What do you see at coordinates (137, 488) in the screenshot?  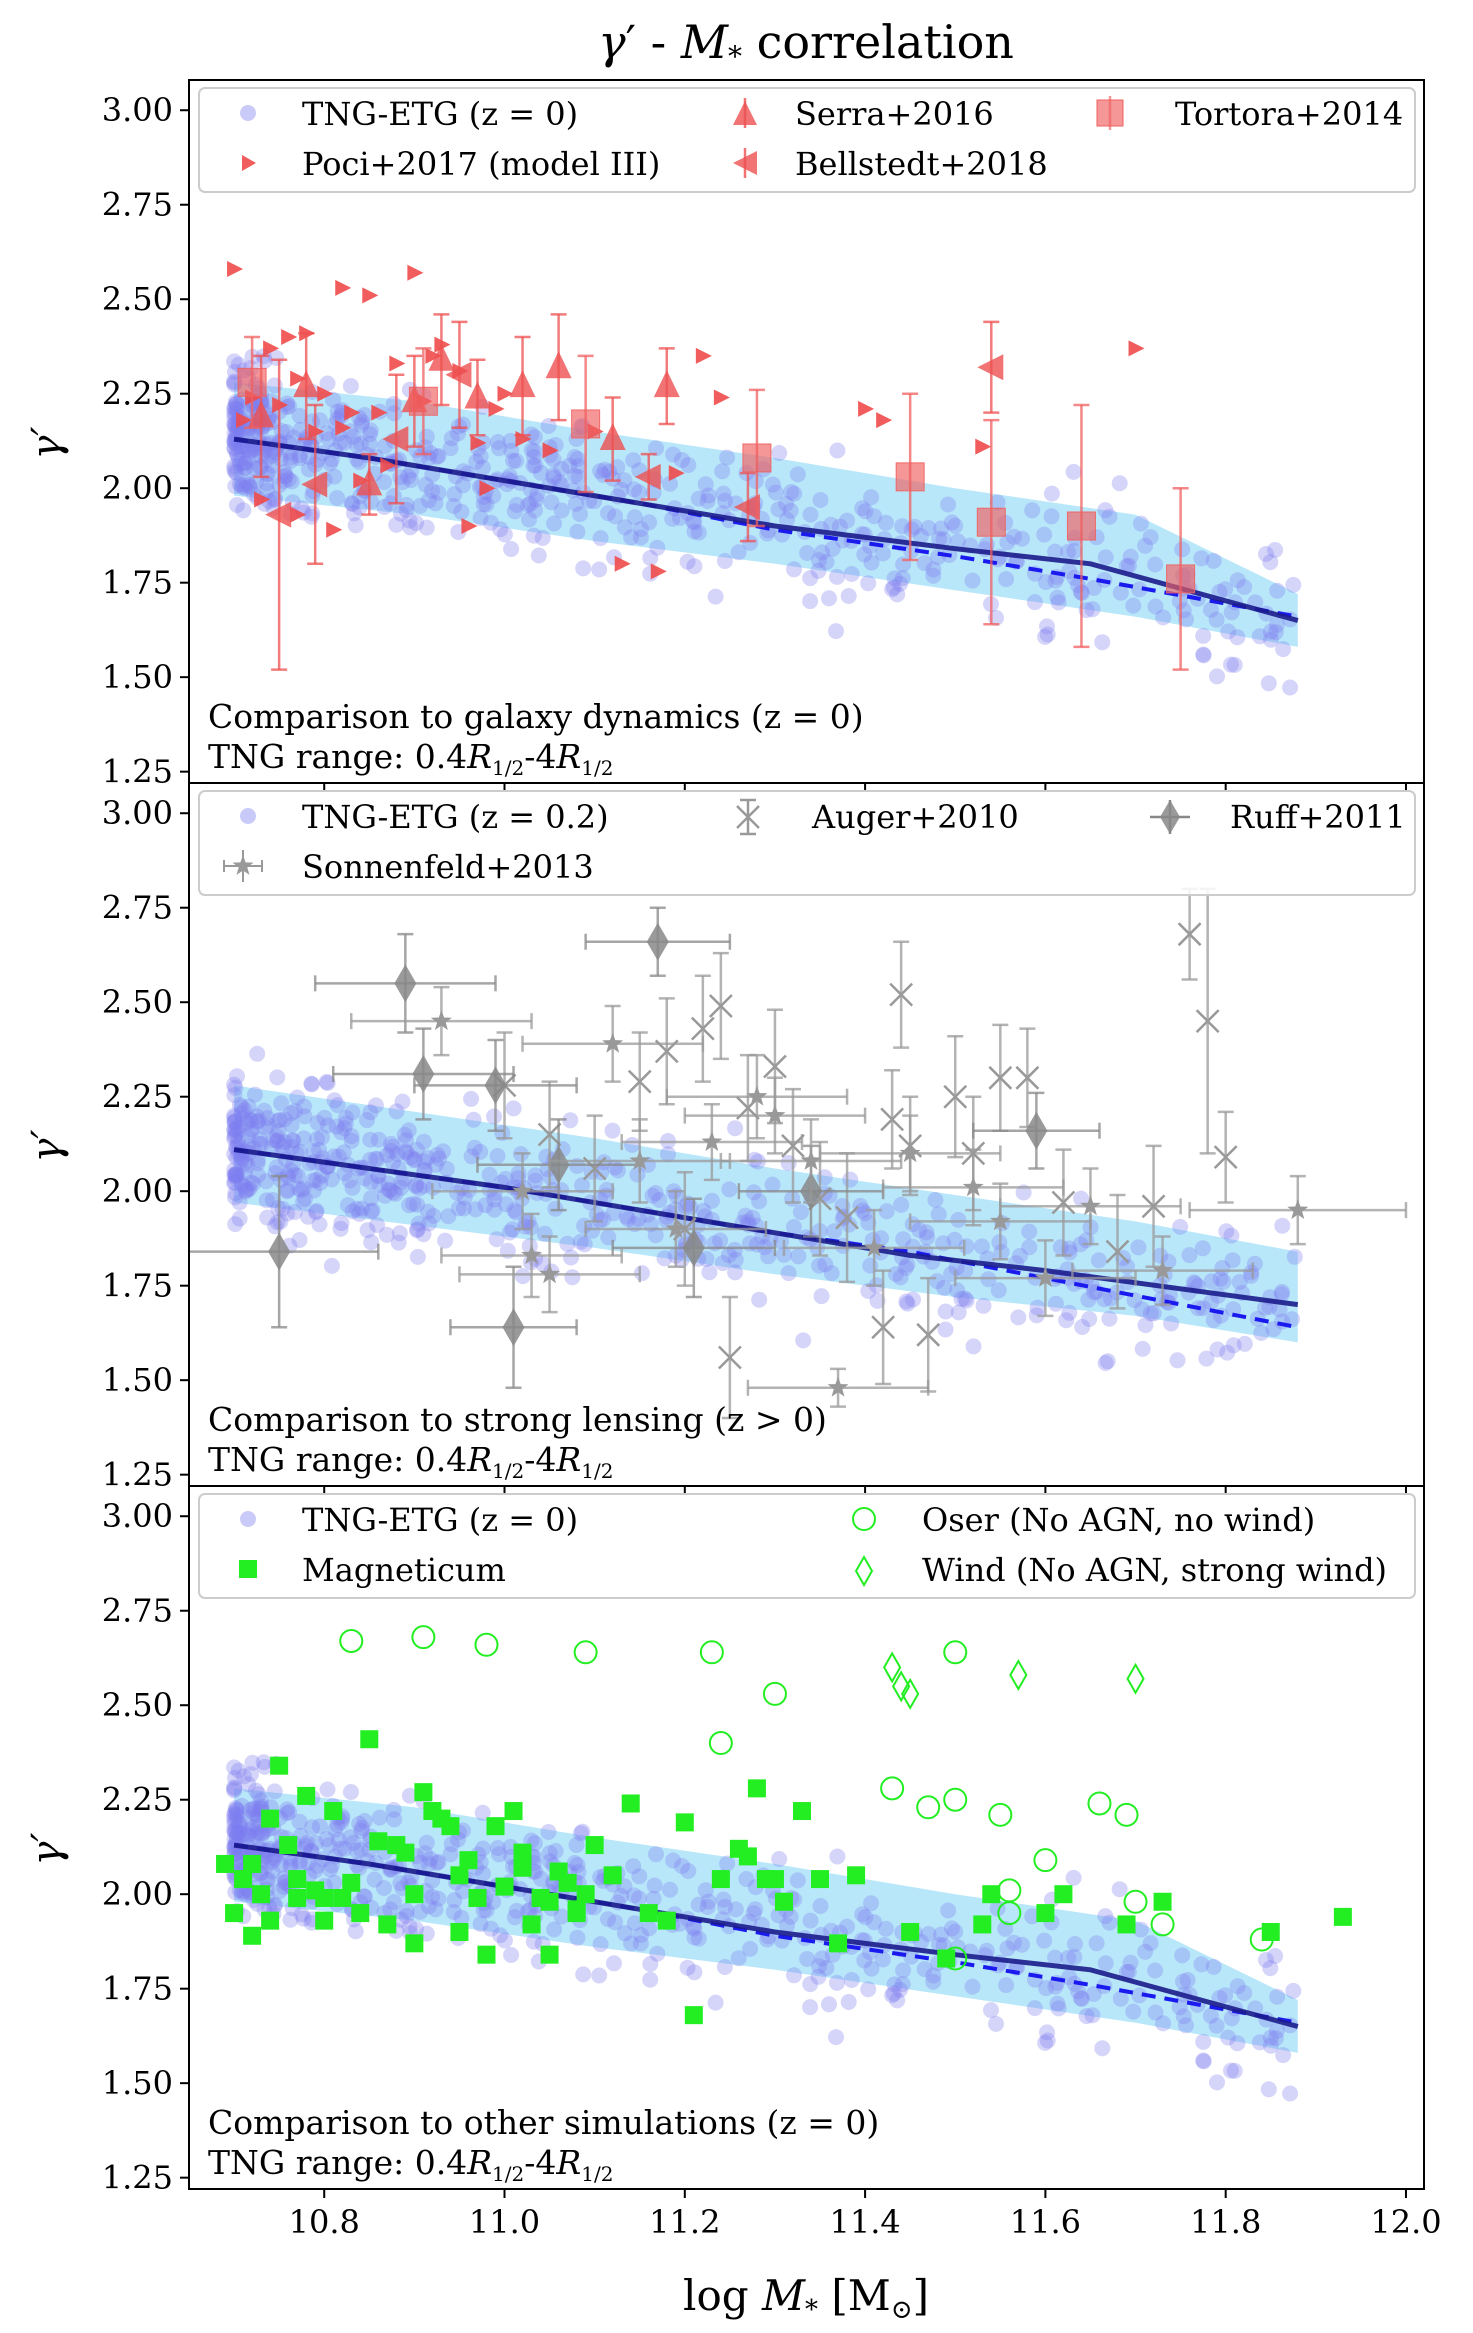 I see `y-tick-label: 2.00` at bounding box center [137, 488].